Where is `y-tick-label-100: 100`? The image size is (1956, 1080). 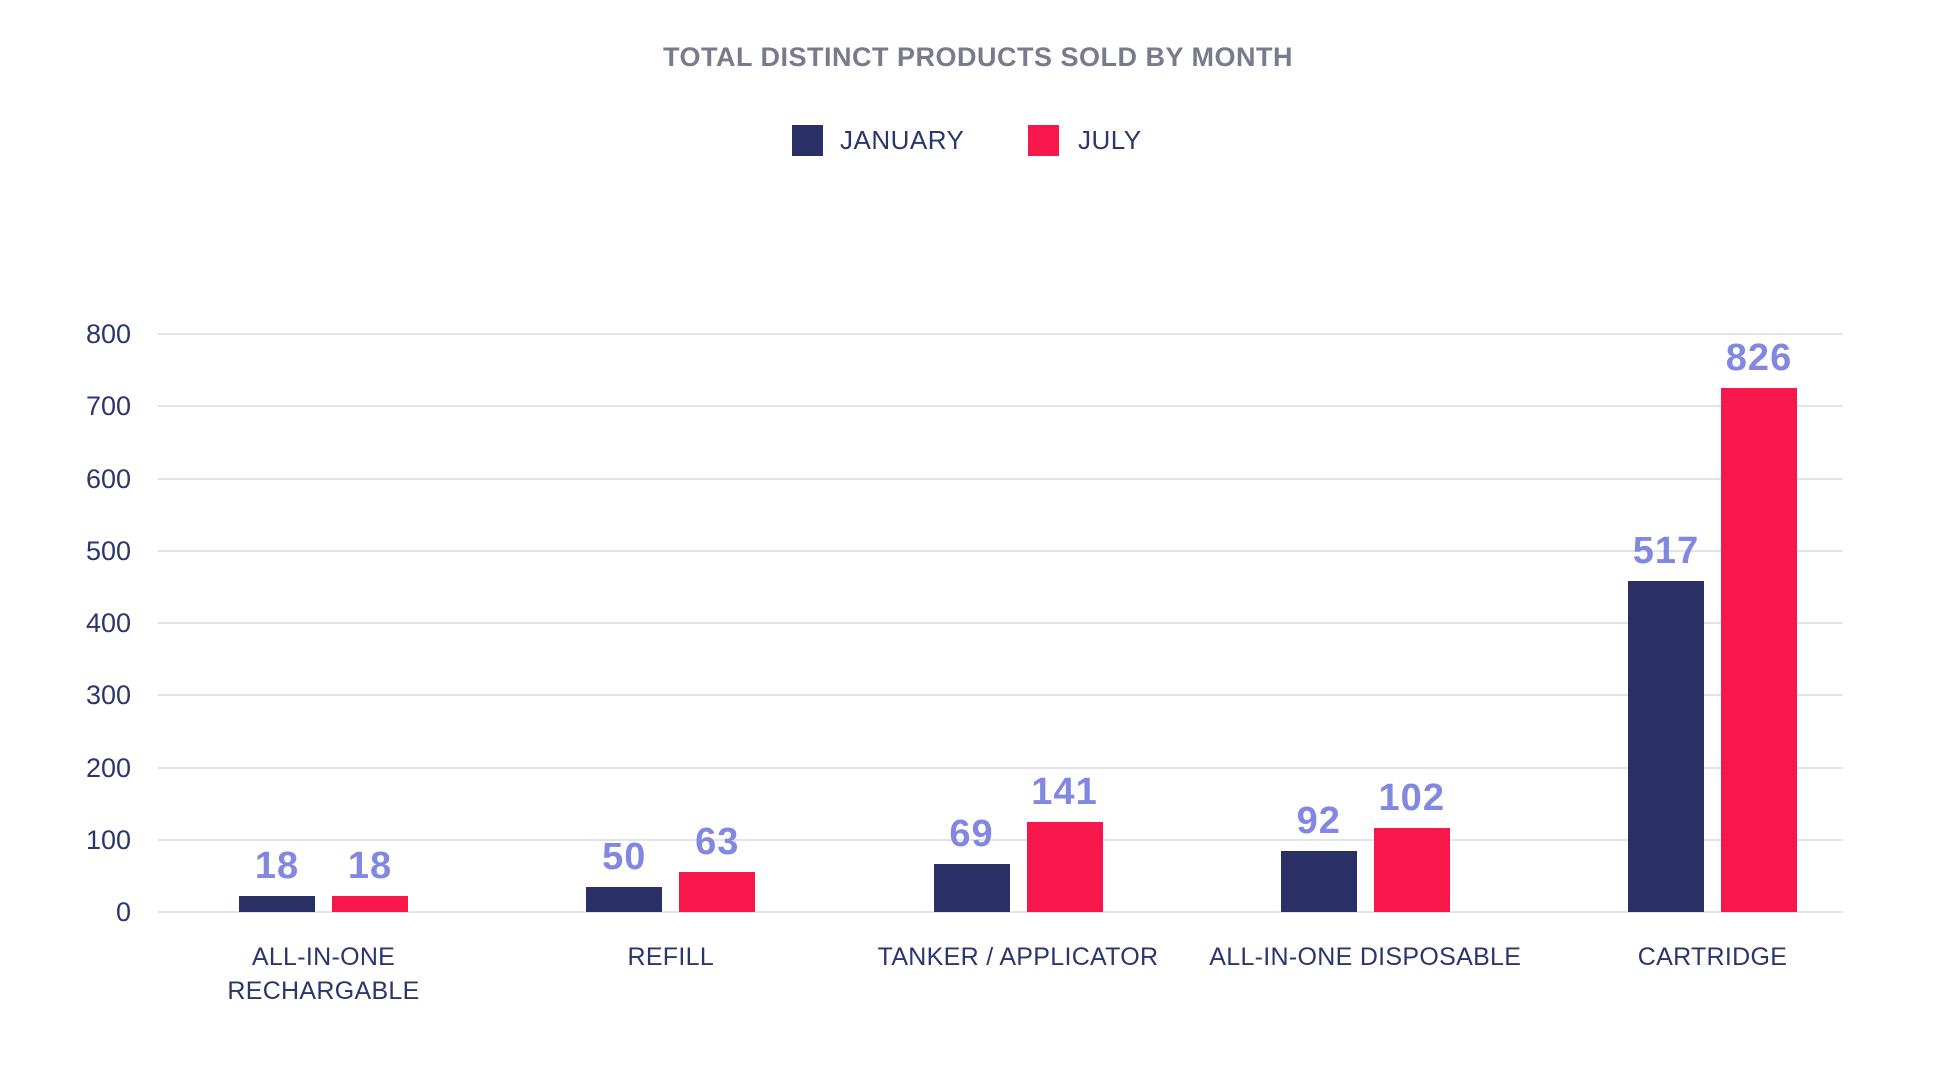
y-tick-label-100: 100 is located at coordinates (108, 839).